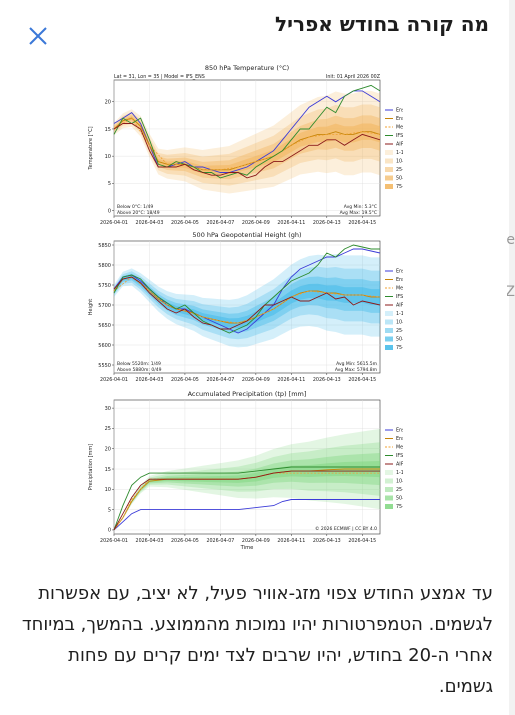 This screenshot has height=715, width=515. I want to click on chart-title: Accumulated Precipitation (tp) [mm], so click(247, 394).